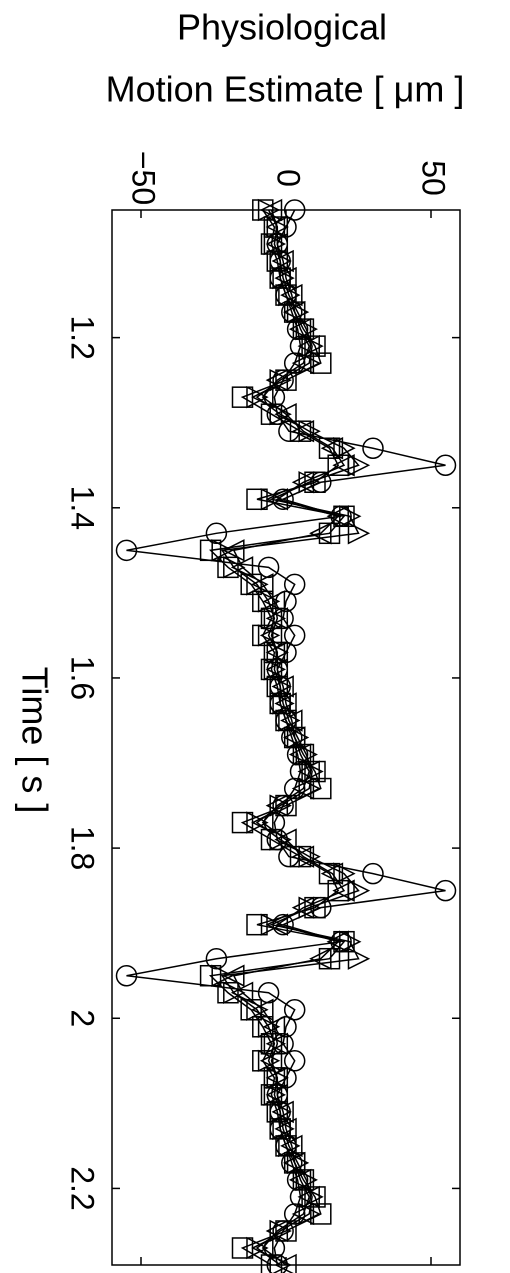 The width and height of the screenshot is (510, 1273). What do you see at coordinates (434, 178) in the screenshot?
I see `y-tick-label: 50` at bounding box center [434, 178].